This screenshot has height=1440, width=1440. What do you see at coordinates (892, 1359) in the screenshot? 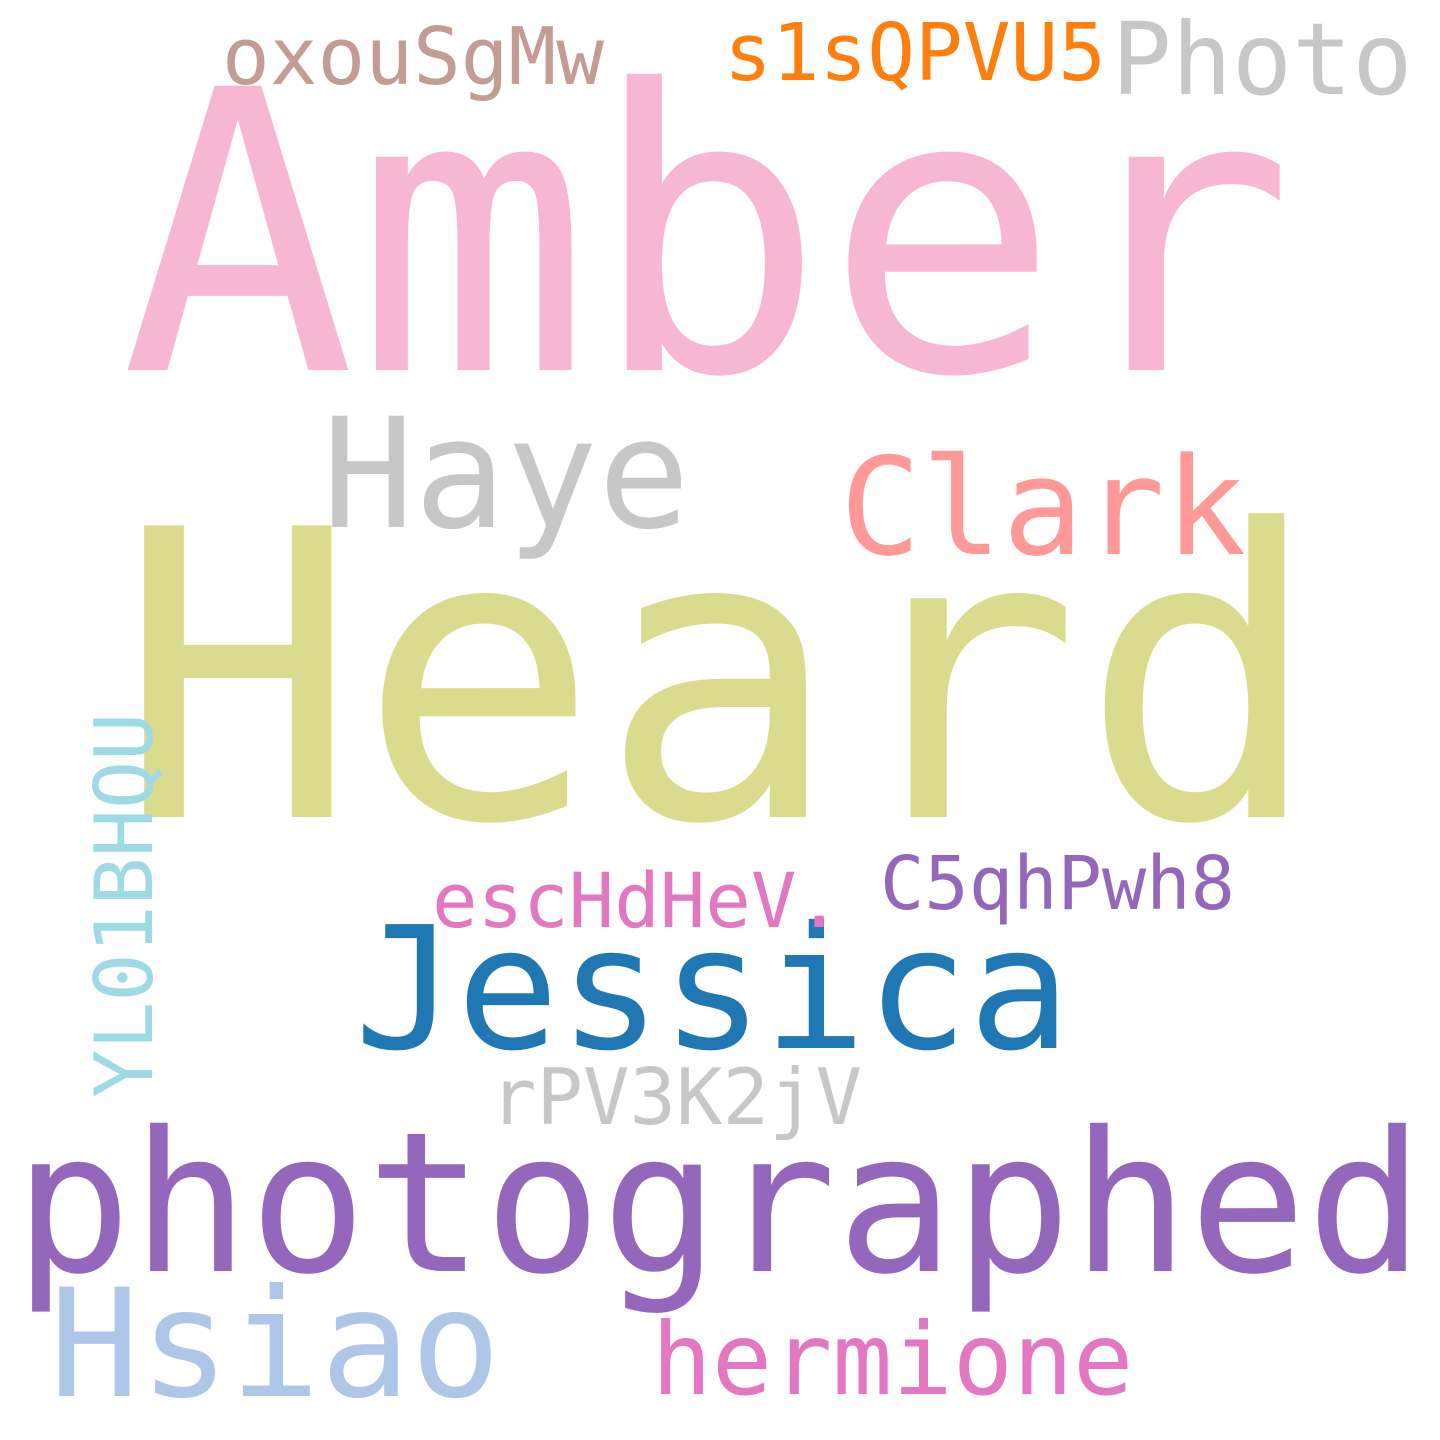
I see `word-hermione: hermione` at bounding box center [892, 1359].